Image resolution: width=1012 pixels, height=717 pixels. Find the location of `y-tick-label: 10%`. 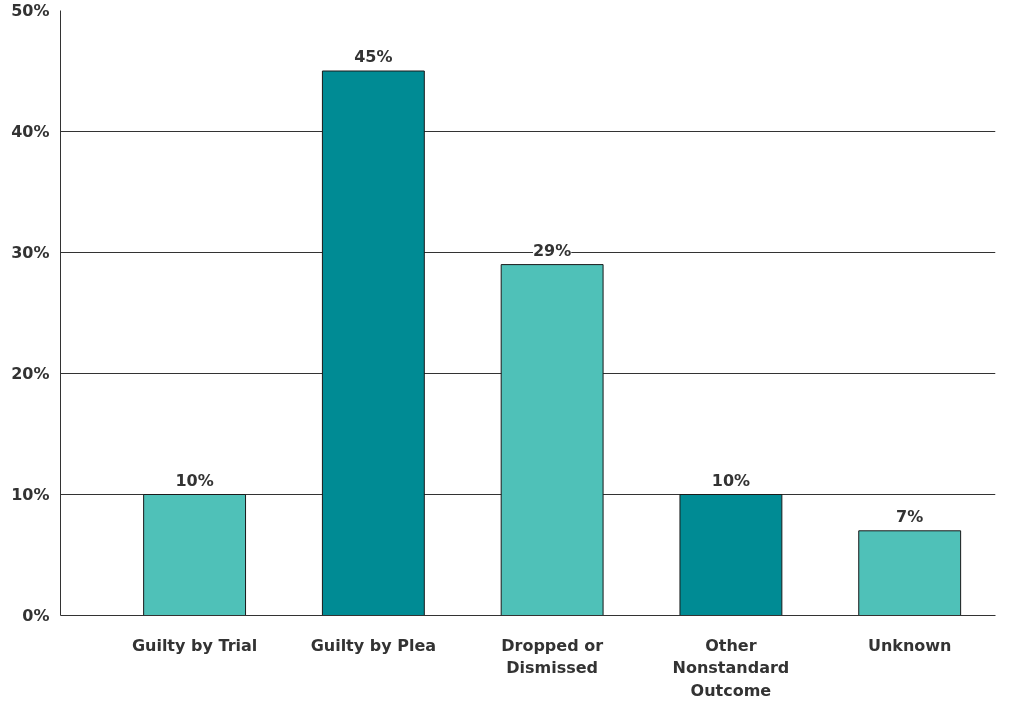

y-tick-label: 10% is located at coordinates (30, 494).